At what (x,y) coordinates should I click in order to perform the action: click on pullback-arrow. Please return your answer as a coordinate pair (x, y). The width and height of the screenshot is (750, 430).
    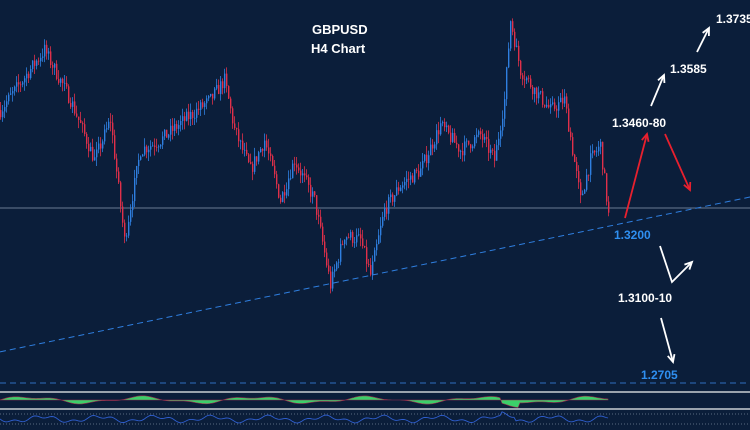
    Looking at the image, I should click on (677, 162).